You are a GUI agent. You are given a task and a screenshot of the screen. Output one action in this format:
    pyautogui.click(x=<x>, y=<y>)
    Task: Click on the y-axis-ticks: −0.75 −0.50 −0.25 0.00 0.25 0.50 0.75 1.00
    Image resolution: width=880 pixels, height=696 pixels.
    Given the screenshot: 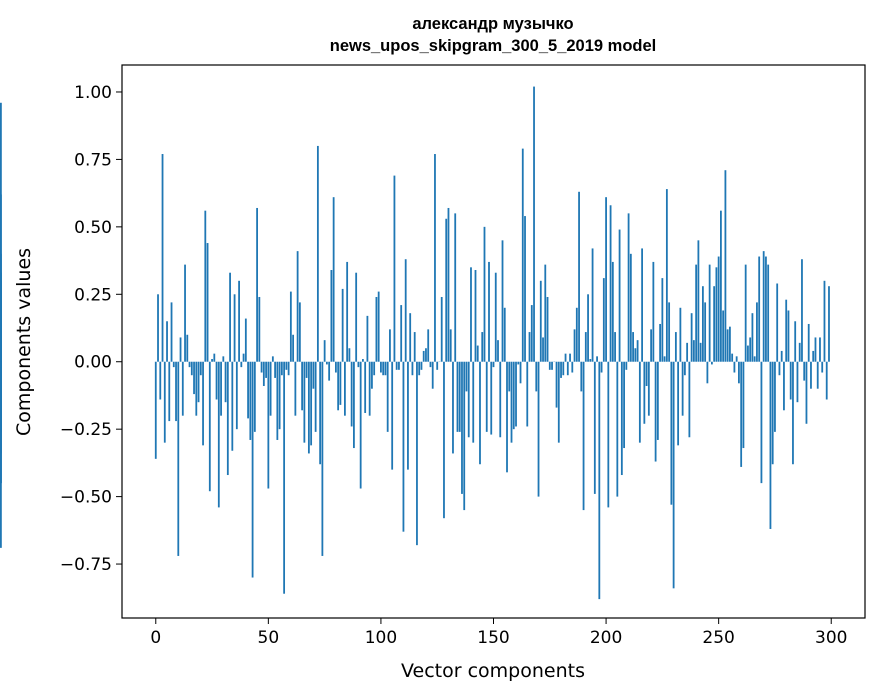 What is the action you would take?
    pyautogui.click(x=91, y=329)
    